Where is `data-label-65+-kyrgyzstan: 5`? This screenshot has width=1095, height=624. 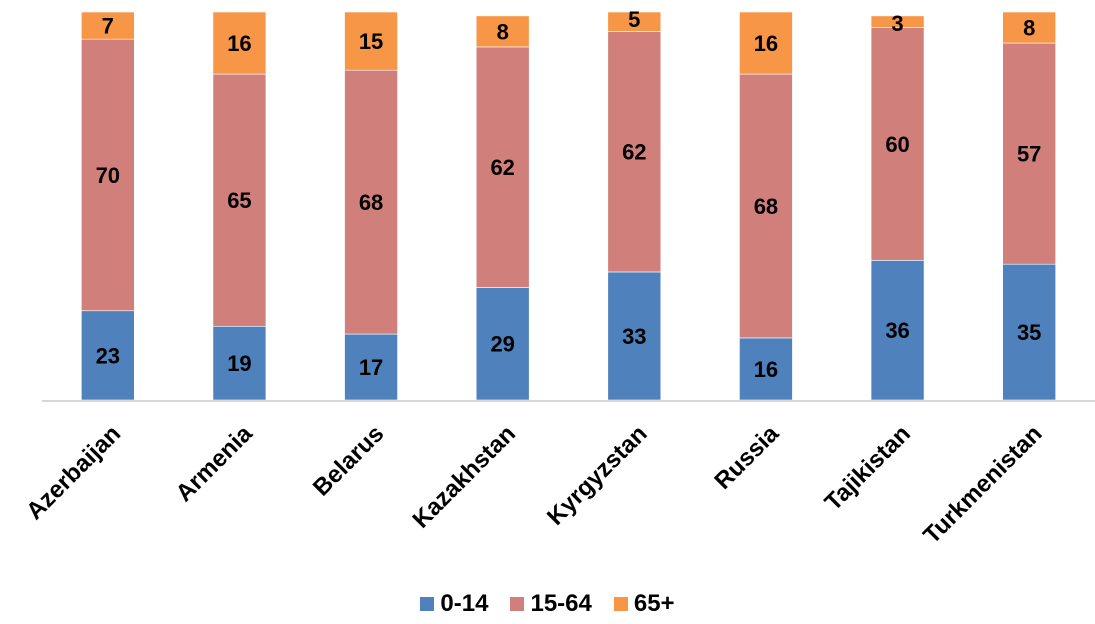 data-label-65+-kyrgyzstan: 5 is located at coordinates (634, 19).